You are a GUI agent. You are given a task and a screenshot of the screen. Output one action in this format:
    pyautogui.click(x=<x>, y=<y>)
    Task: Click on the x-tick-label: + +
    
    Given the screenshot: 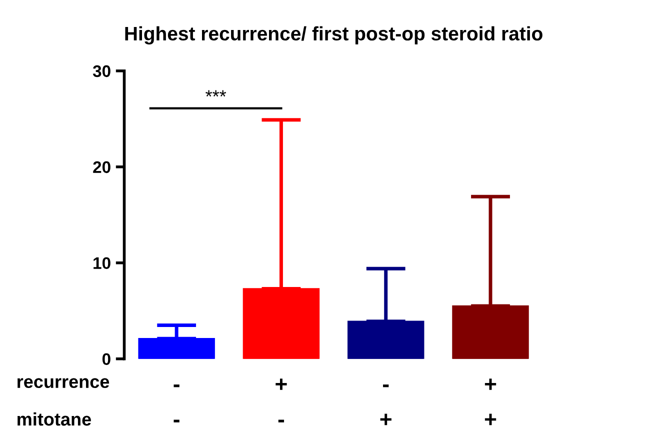 What is the action you would take?
    pyautogui.click(x=490, y=402)
    